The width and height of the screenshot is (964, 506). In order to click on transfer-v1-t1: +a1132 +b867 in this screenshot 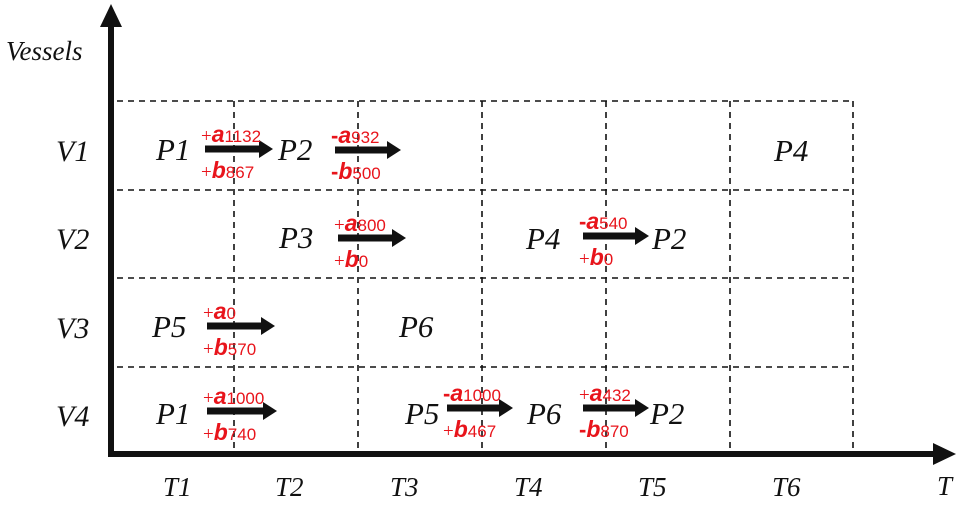, I will do `click(237, 152)`.